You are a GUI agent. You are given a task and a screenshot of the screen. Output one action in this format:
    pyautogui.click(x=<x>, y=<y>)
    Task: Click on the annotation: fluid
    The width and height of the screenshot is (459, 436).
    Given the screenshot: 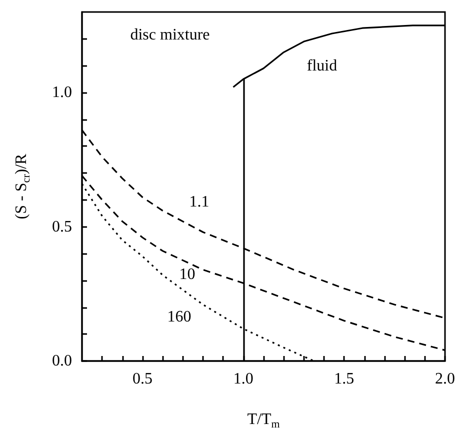 What is the action you would take?
    pyautogui.click(x=322, y=66)
    